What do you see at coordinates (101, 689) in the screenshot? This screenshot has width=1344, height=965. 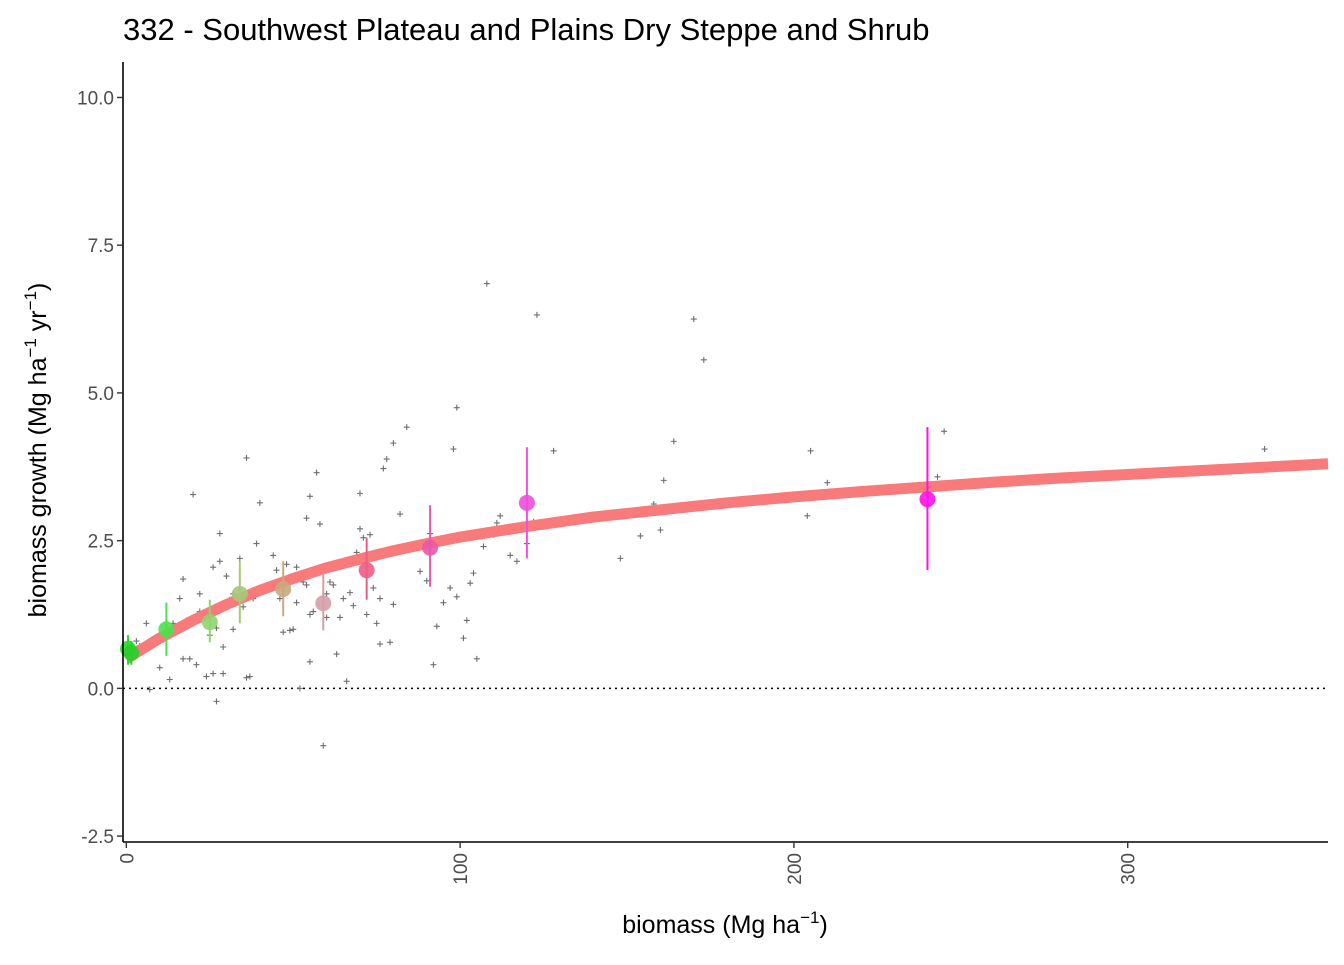 I see `y-tick-label: 0.0` at bounding box center [101, 689].